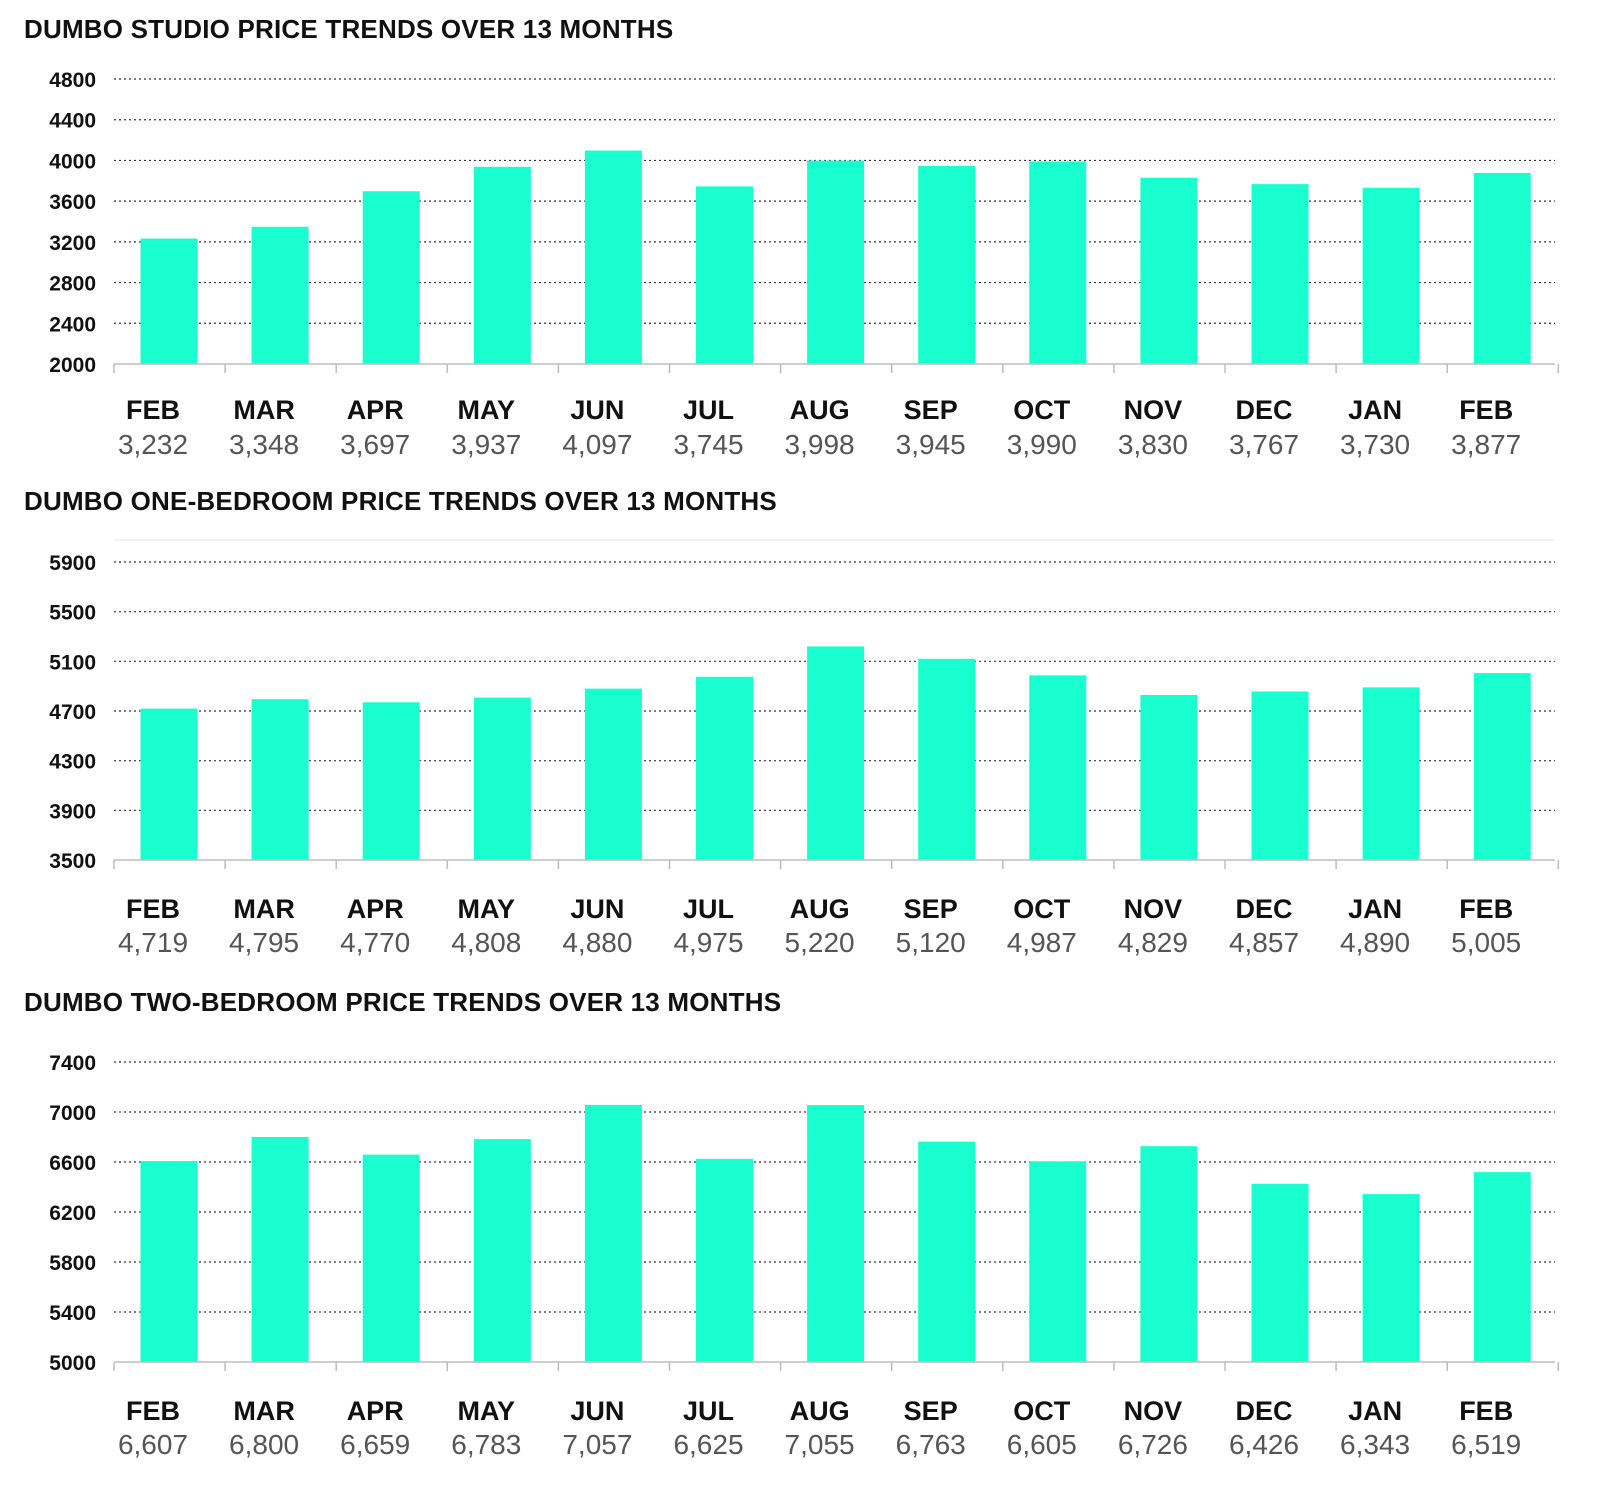 The width and height of the screenshot is (1600, 1501). I want to click on data-label: 6,726, so click(1153, 1444).